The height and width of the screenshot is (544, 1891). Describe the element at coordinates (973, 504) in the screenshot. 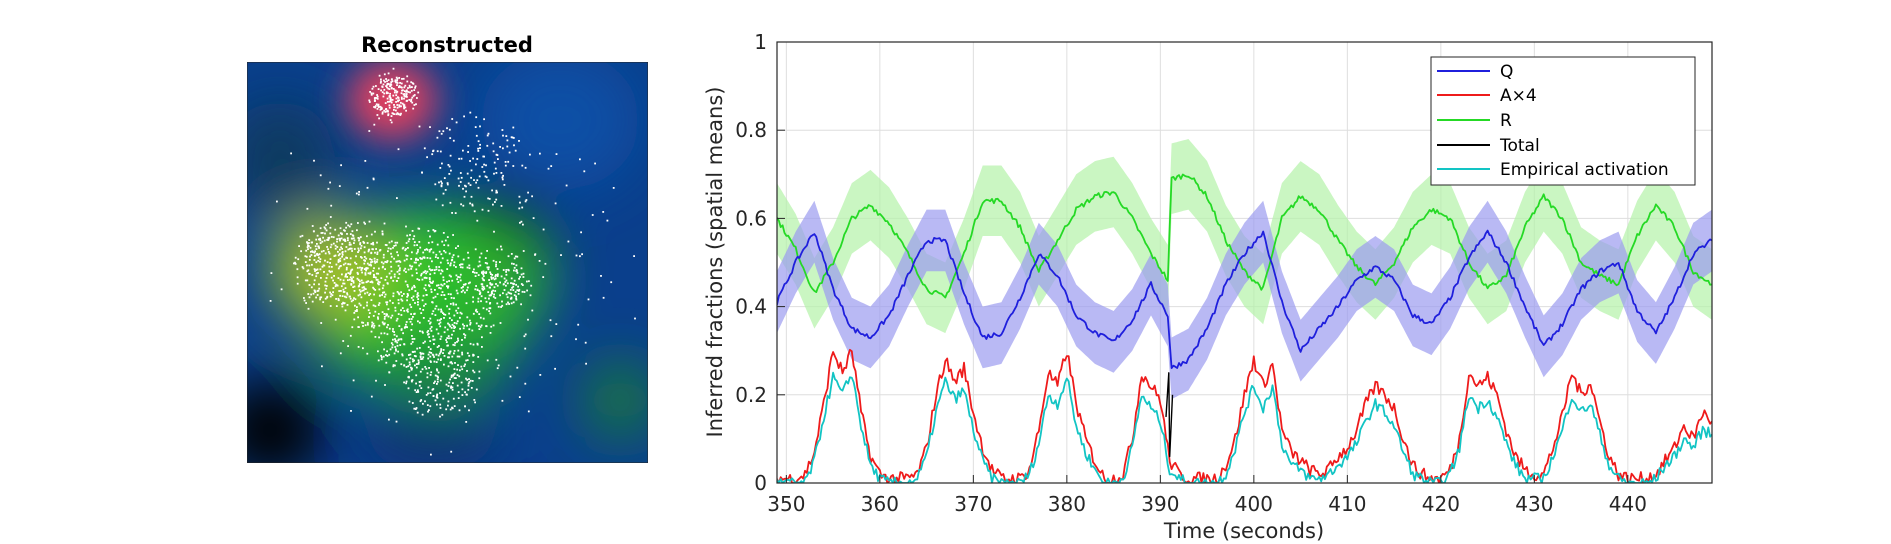

I see `x-tick-label: 370` at that location.